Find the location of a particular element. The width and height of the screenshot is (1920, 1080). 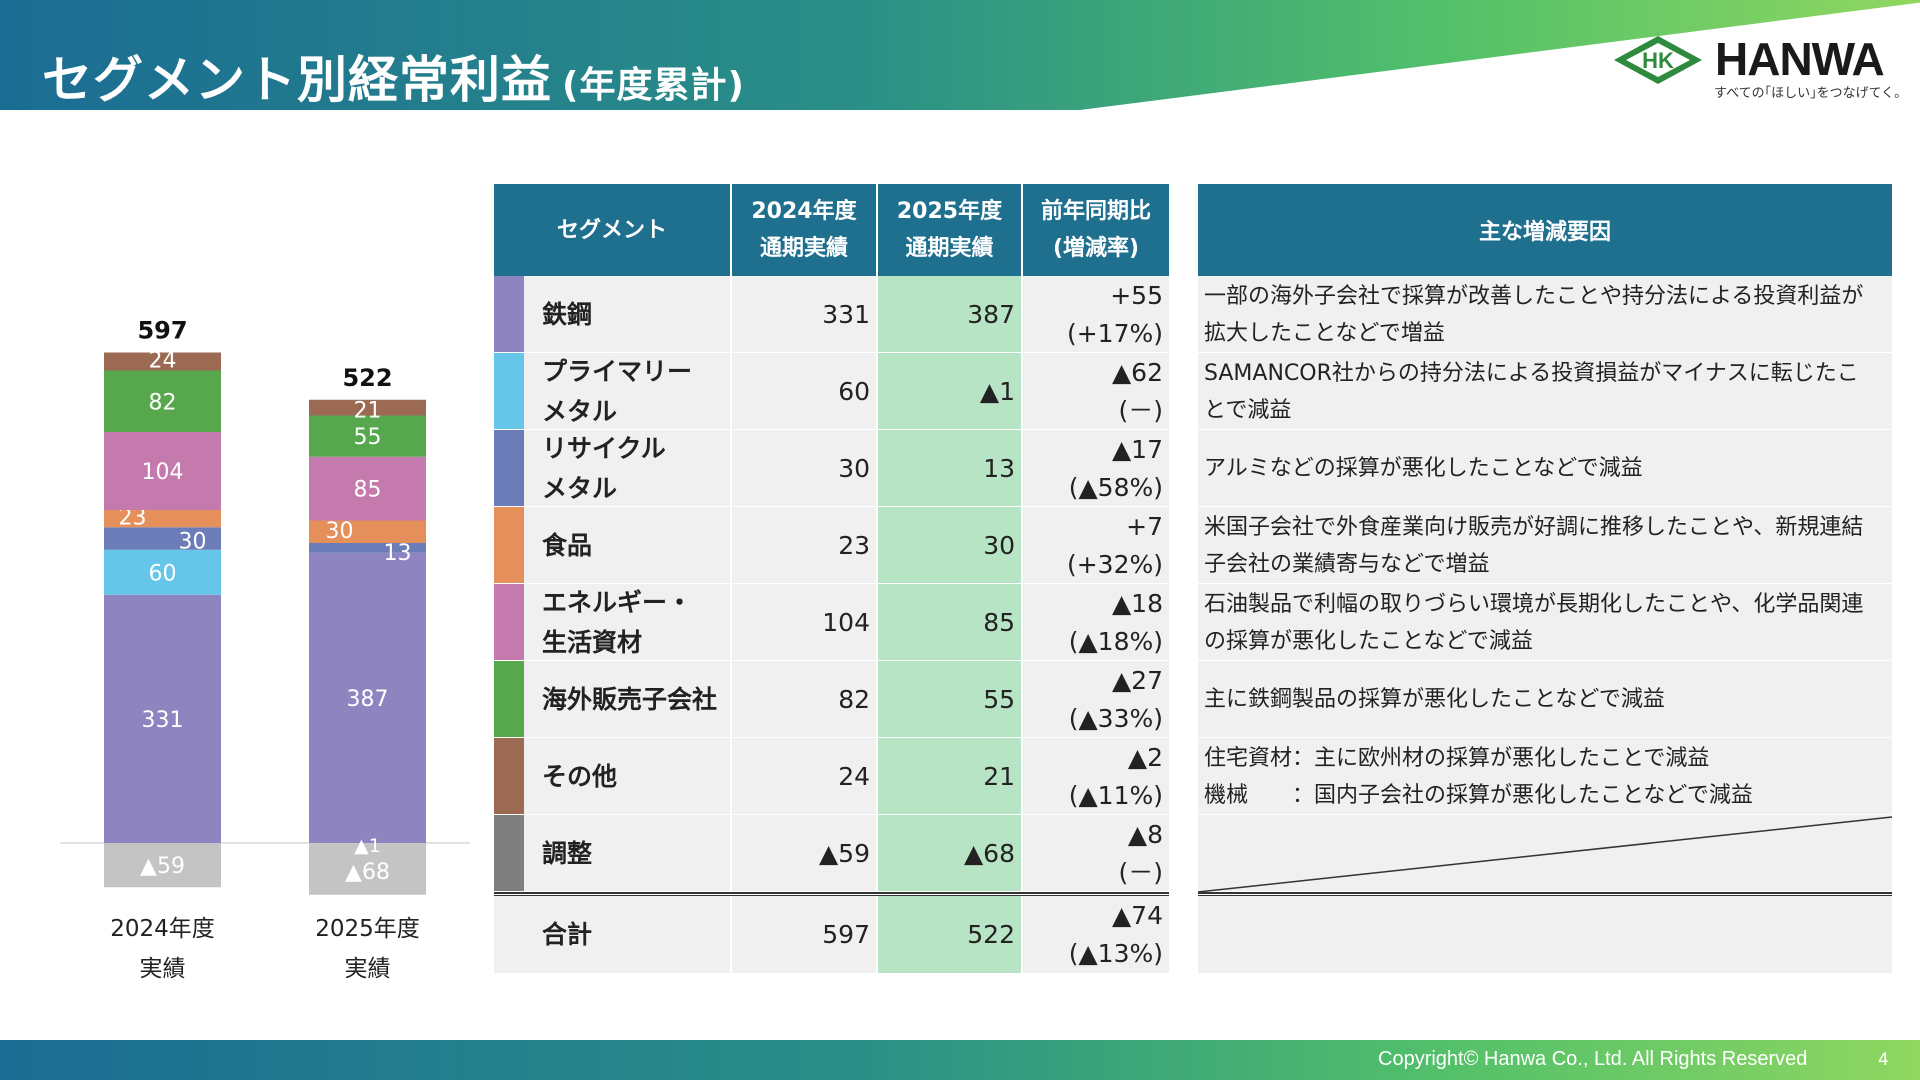

reason-row: 主に鉄鋼製品の採算が悪化したことなどで減益 is located at coordinates (1545, 699).